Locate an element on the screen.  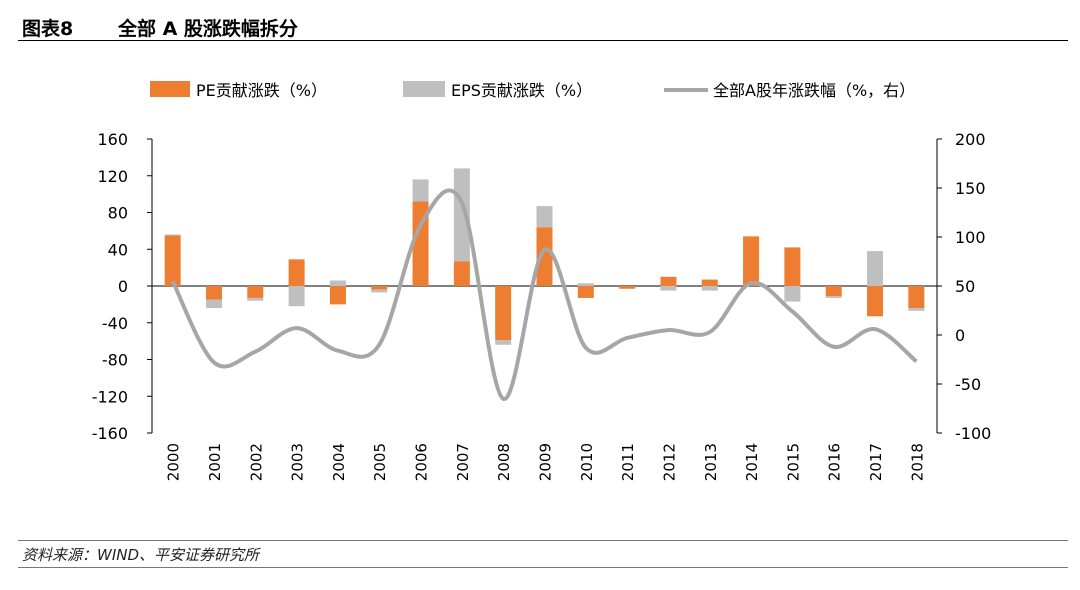
right-tick-label: -100 is located at coordinates (973, 433).